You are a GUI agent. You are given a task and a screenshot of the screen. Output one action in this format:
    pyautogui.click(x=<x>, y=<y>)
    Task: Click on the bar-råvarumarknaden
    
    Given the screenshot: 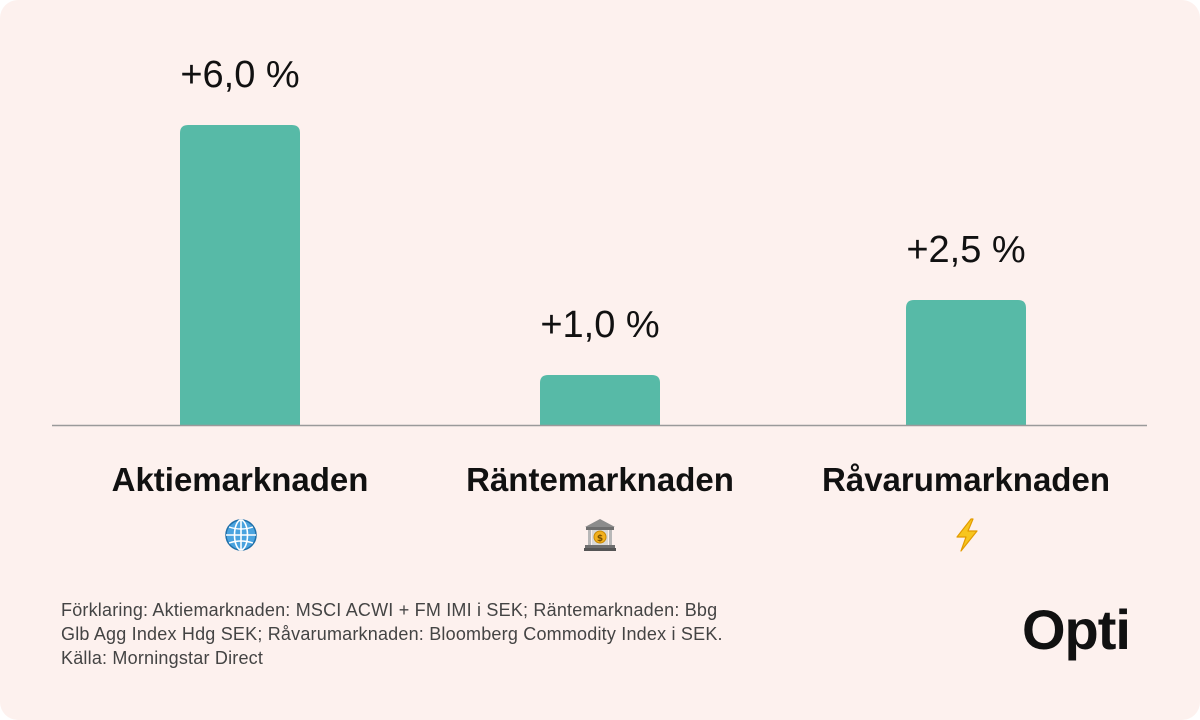 What is the action you would take?
    pyautogui.click(x=966, y=362)
    